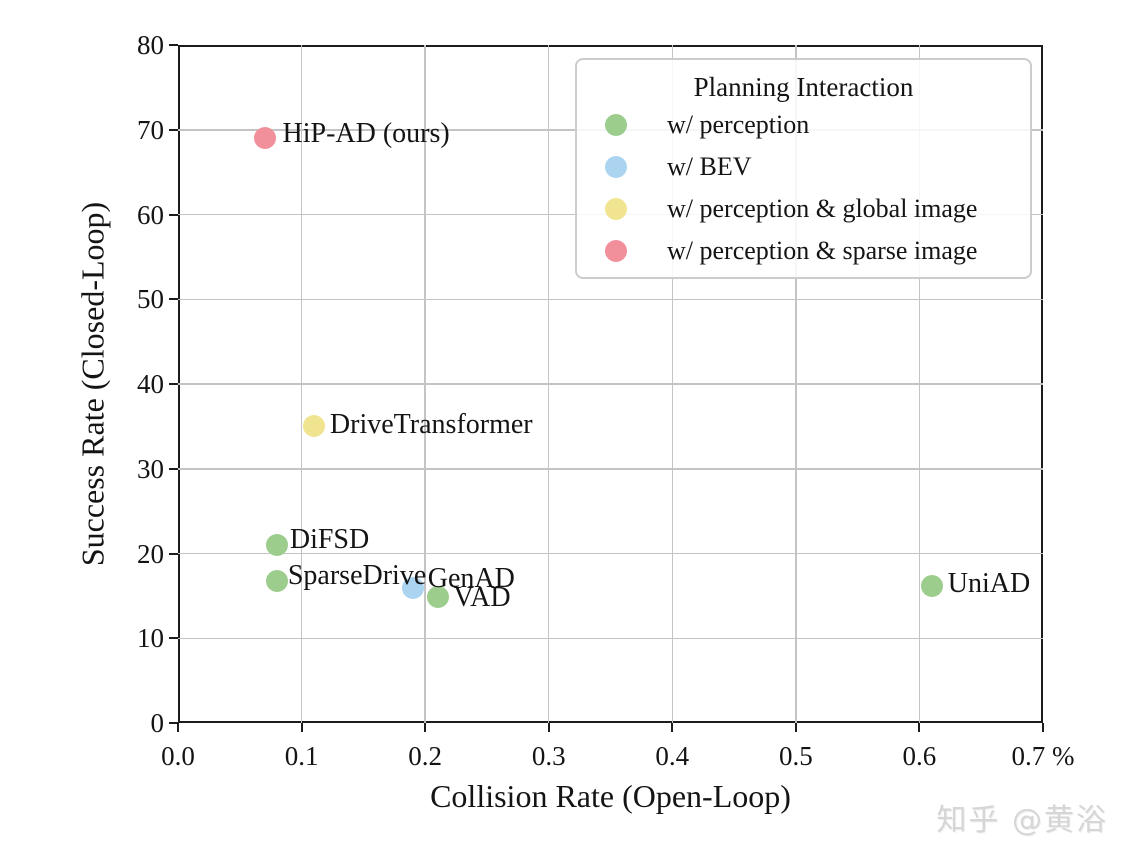 Image resolution: width=1136 pixels, height=862 pixels. I want to click on x-tick-label: 0.5, so click(795, 756).